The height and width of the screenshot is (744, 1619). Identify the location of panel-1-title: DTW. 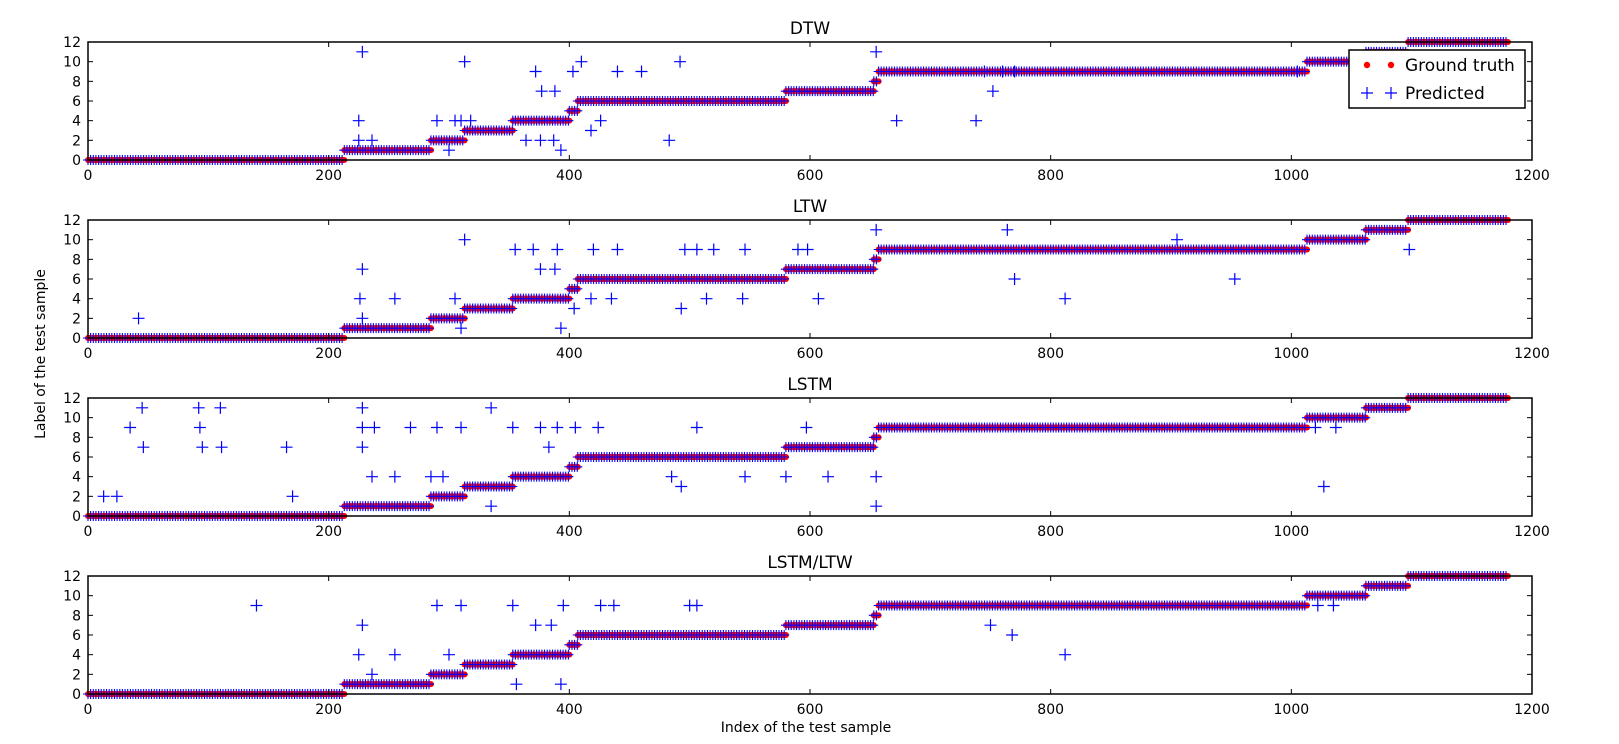
(810, 29).